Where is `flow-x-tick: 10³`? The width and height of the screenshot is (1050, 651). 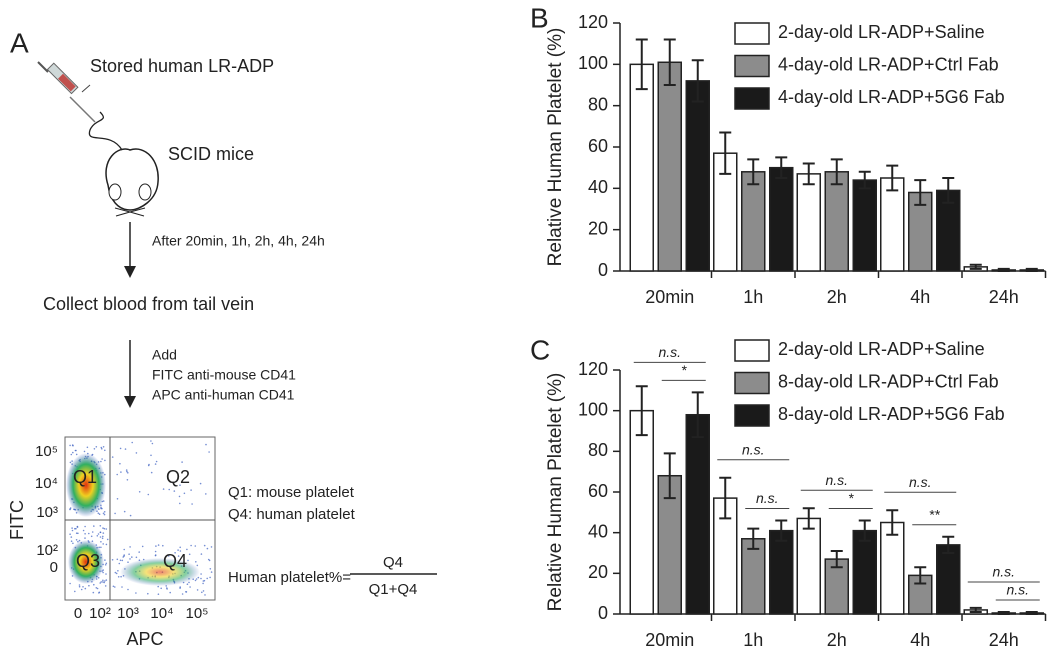
flow-x-tick: 10³ is located at coordinates (128, 613).